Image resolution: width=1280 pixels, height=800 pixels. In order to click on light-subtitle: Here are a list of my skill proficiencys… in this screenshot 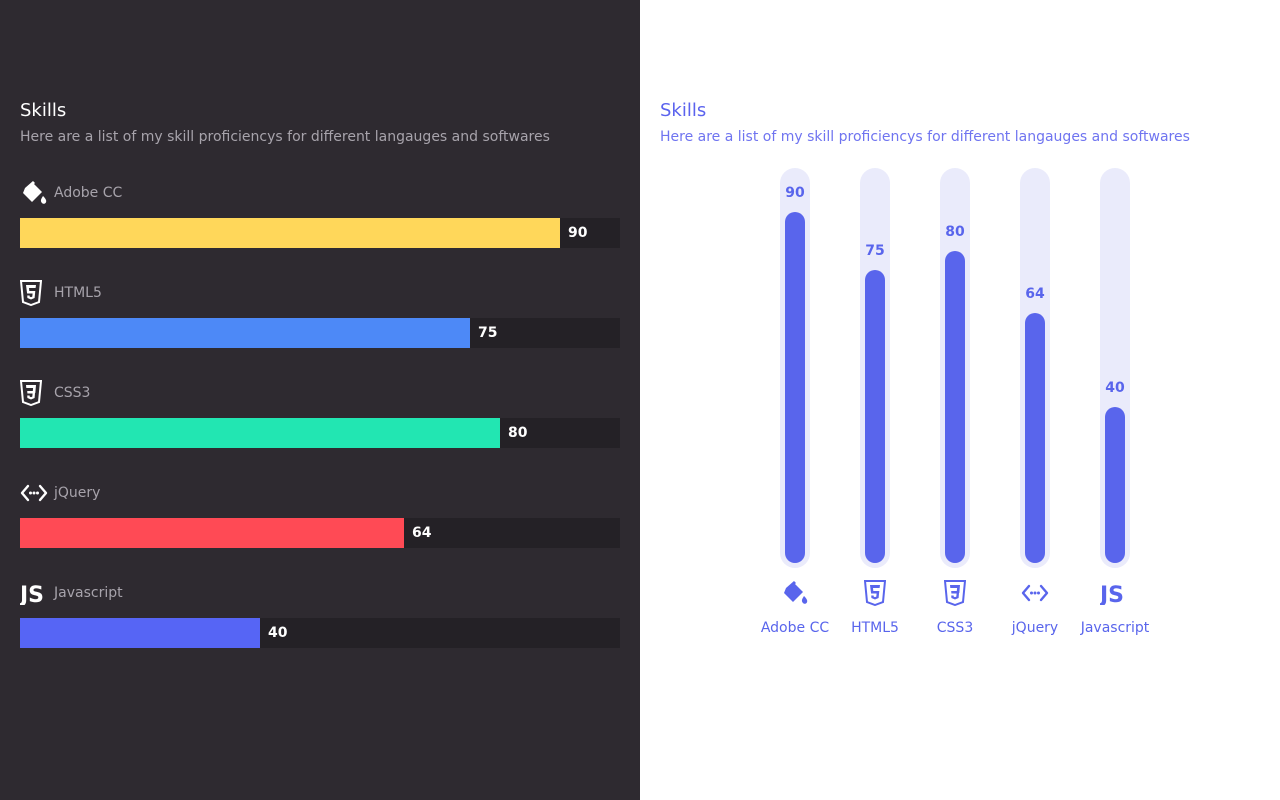, I will do `click(925, 137)`.